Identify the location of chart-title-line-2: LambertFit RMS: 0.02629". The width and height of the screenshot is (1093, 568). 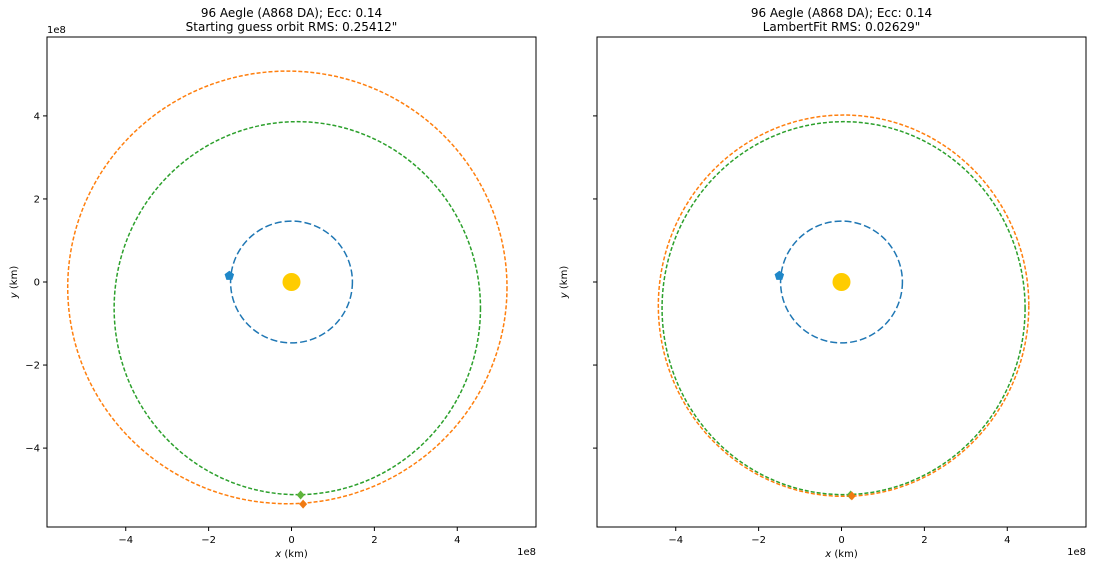
(842, 27).